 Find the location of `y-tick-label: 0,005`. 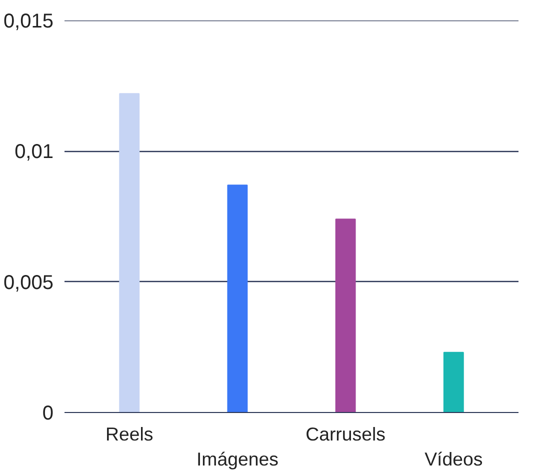

y-tick-label: 0,005 is located at coordinates (28, 283).